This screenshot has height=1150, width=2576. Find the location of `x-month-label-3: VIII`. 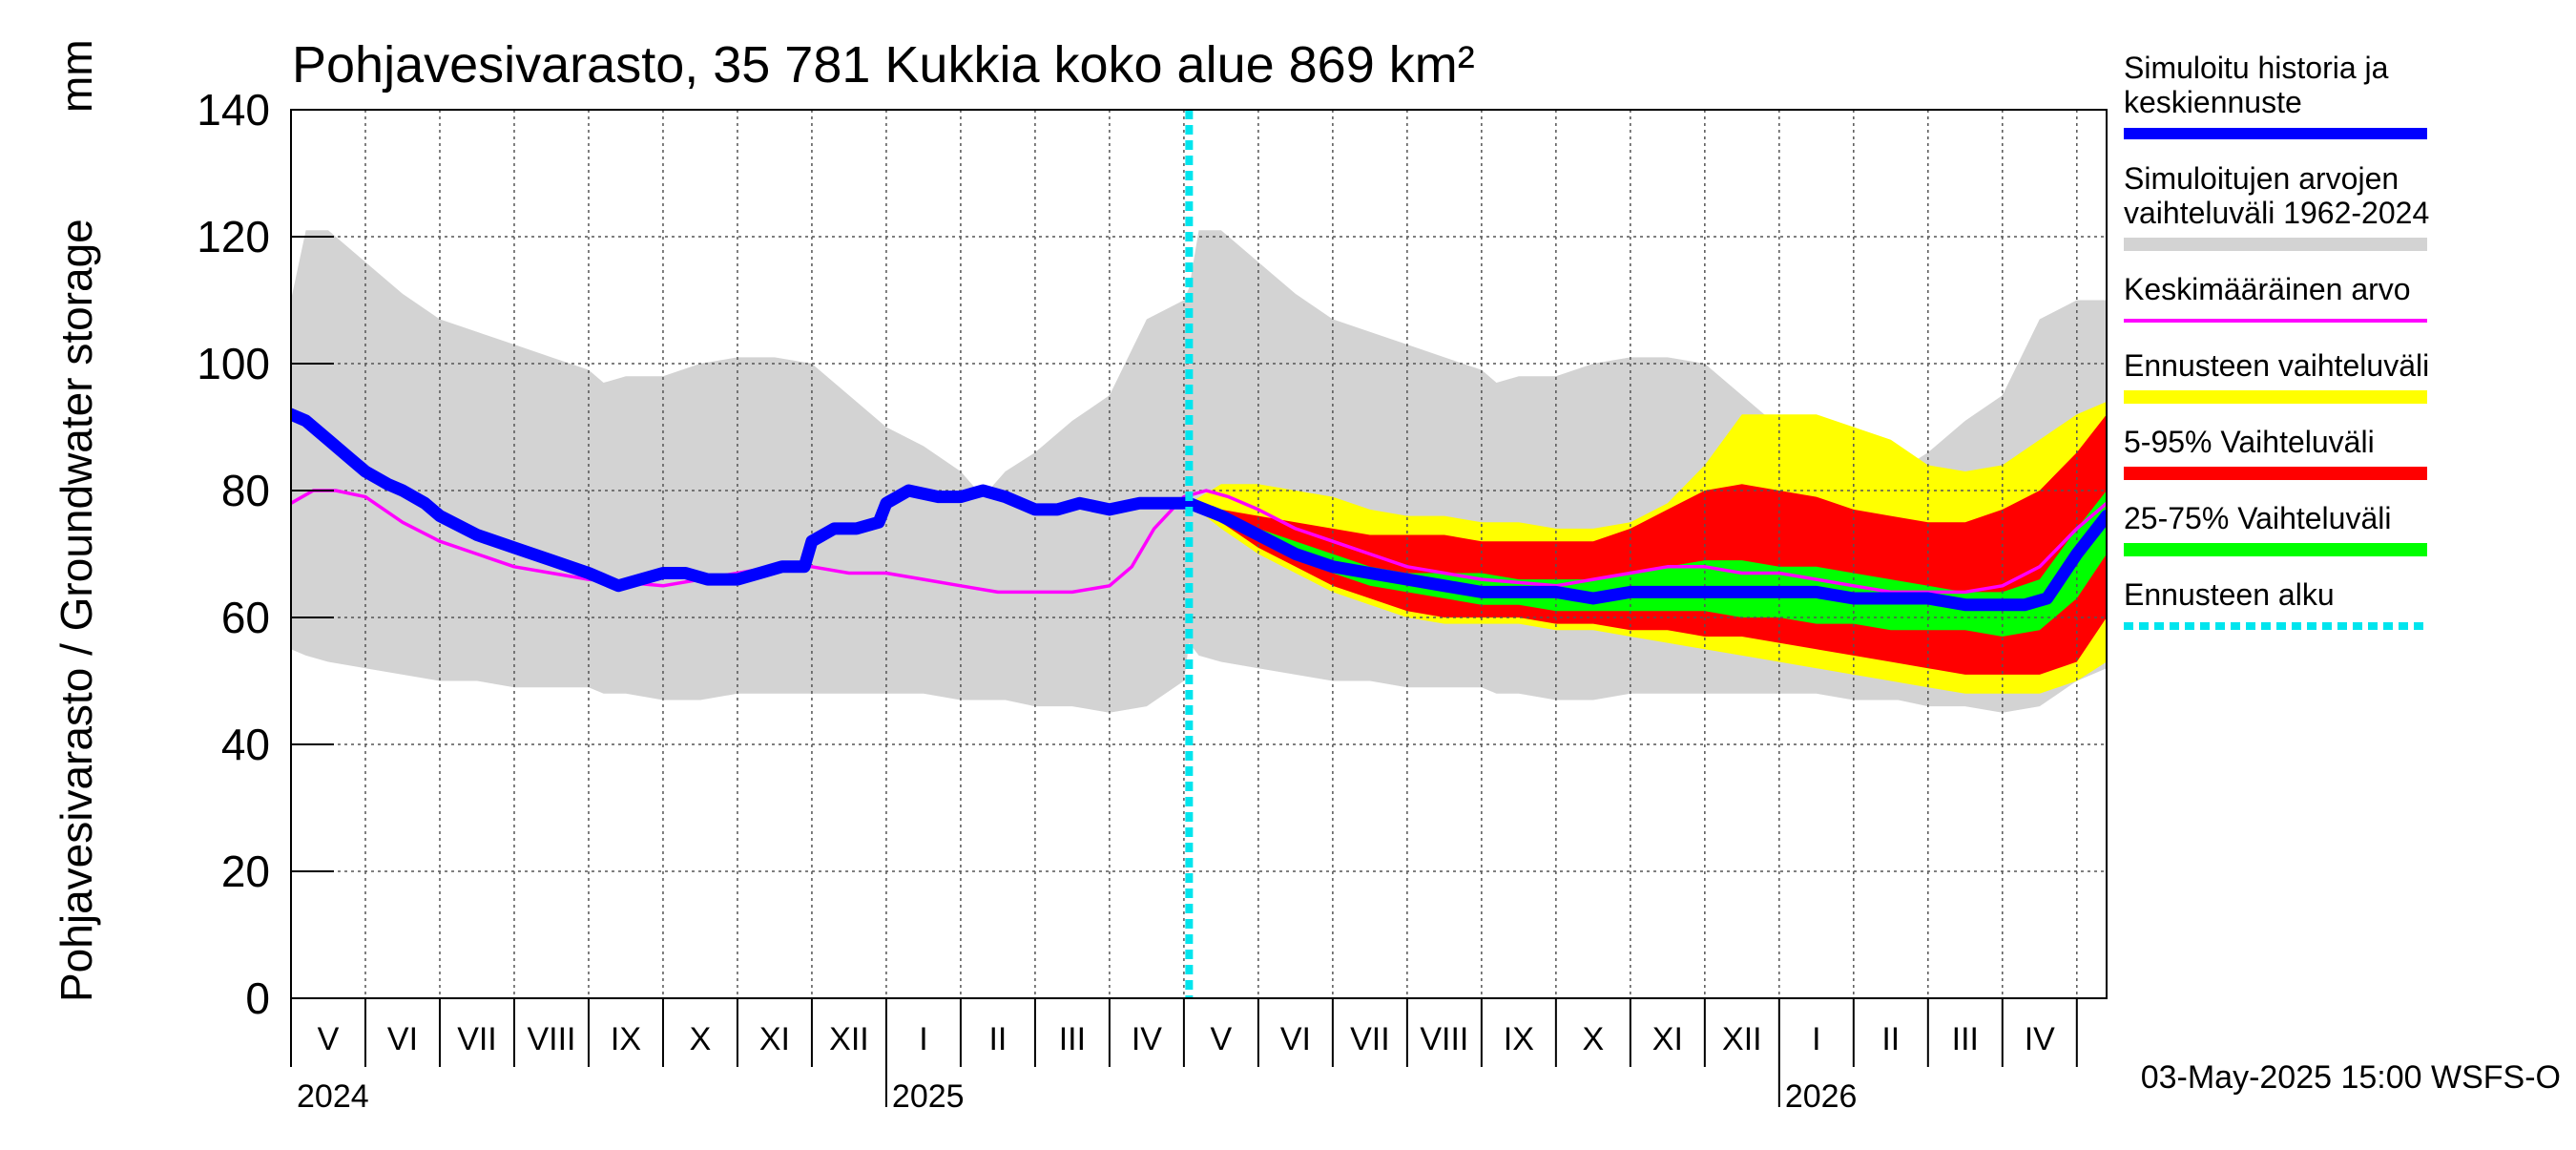

x-month-label-3: VIII is located at coordinates (551, 1039).